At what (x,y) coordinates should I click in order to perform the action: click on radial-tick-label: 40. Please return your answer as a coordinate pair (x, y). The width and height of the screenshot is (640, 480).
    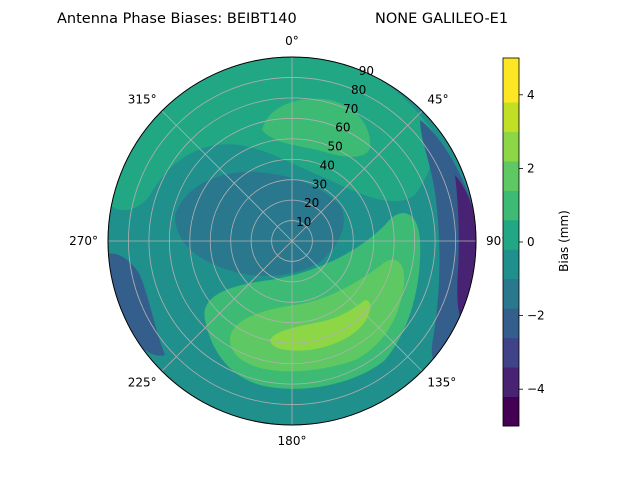
    Looking at the image, I should click on (327, 165).